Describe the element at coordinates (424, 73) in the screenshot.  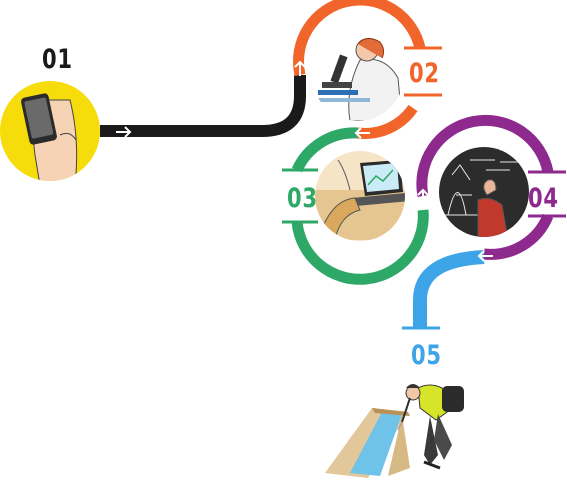
I see `step-number-02: 02` at that location.